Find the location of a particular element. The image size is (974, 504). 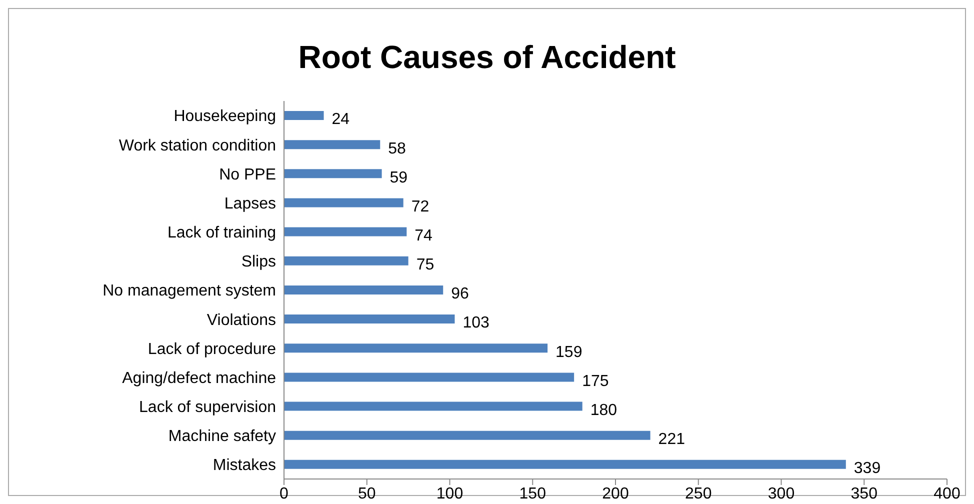

data-label: 75 is located at coordinates (425, 265).